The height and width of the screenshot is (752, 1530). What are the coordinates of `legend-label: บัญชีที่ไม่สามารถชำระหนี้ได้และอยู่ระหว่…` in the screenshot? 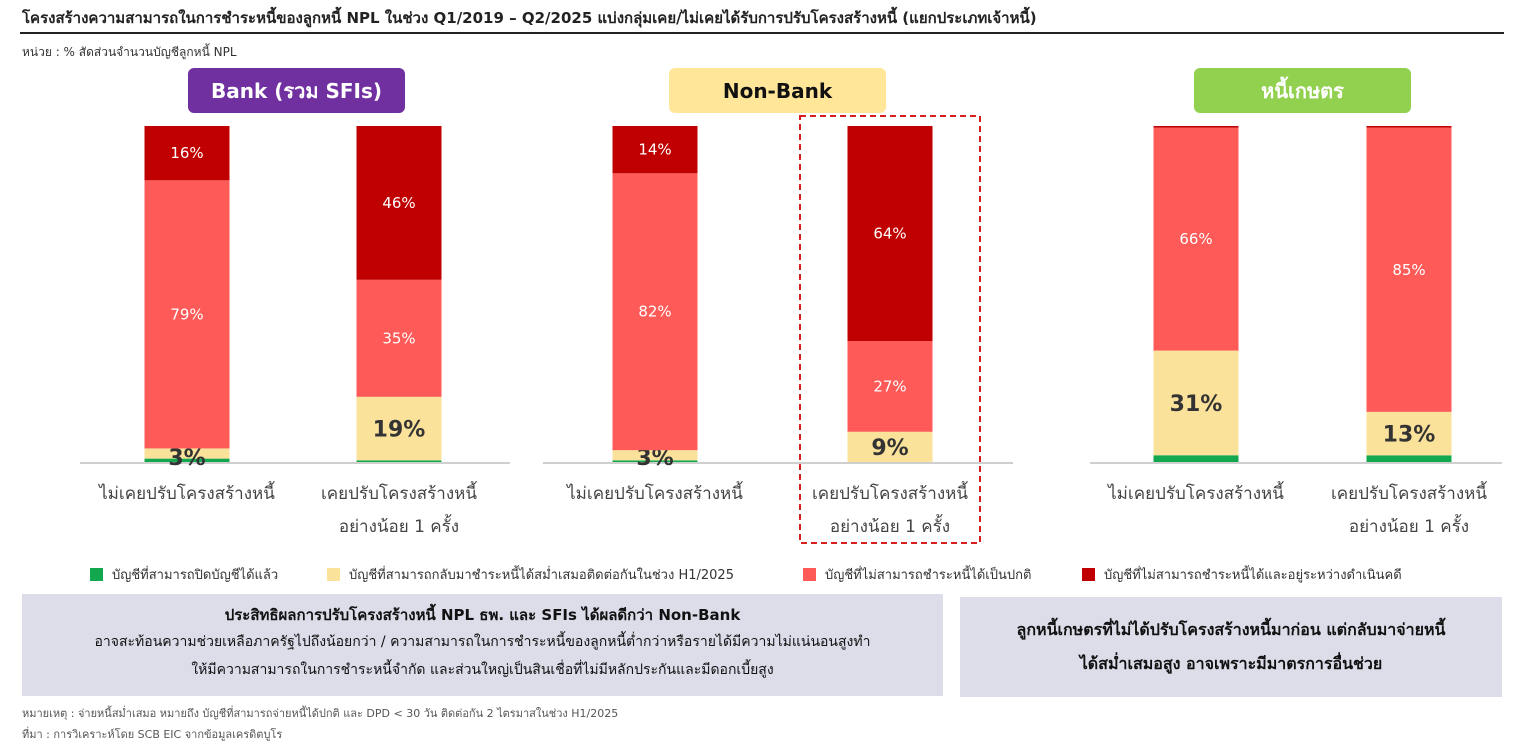 It's located at (1253, 575).